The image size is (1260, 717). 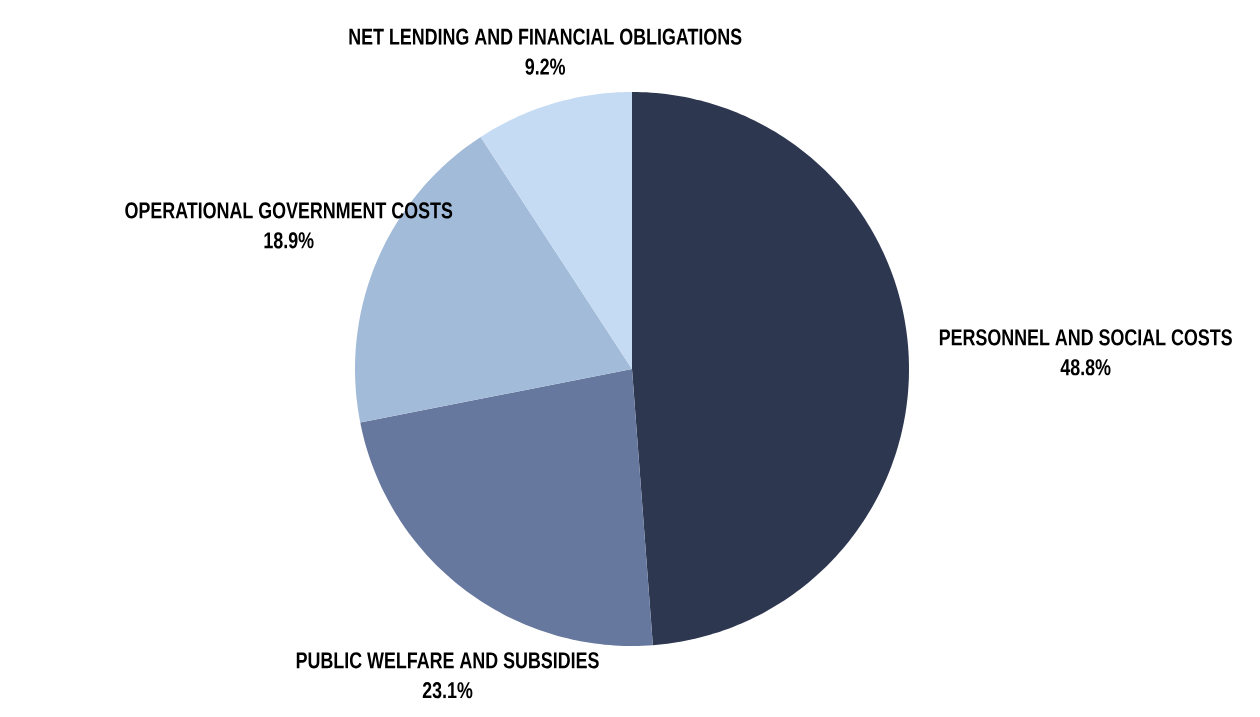 What do you see at coordinates (1085, 367) in the screenshot?
I see `data-label: 48.8%` at bounding box center [1085, 367].